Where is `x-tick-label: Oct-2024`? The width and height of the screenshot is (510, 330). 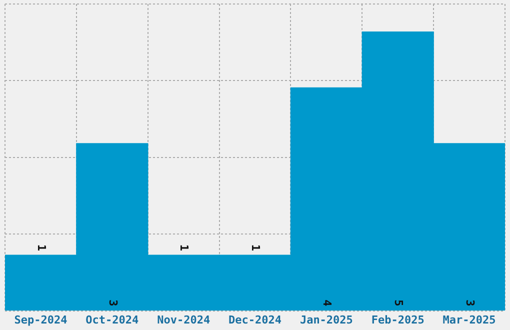
x-tick-label: Oct-2024 is located at coordinates (113, 319).